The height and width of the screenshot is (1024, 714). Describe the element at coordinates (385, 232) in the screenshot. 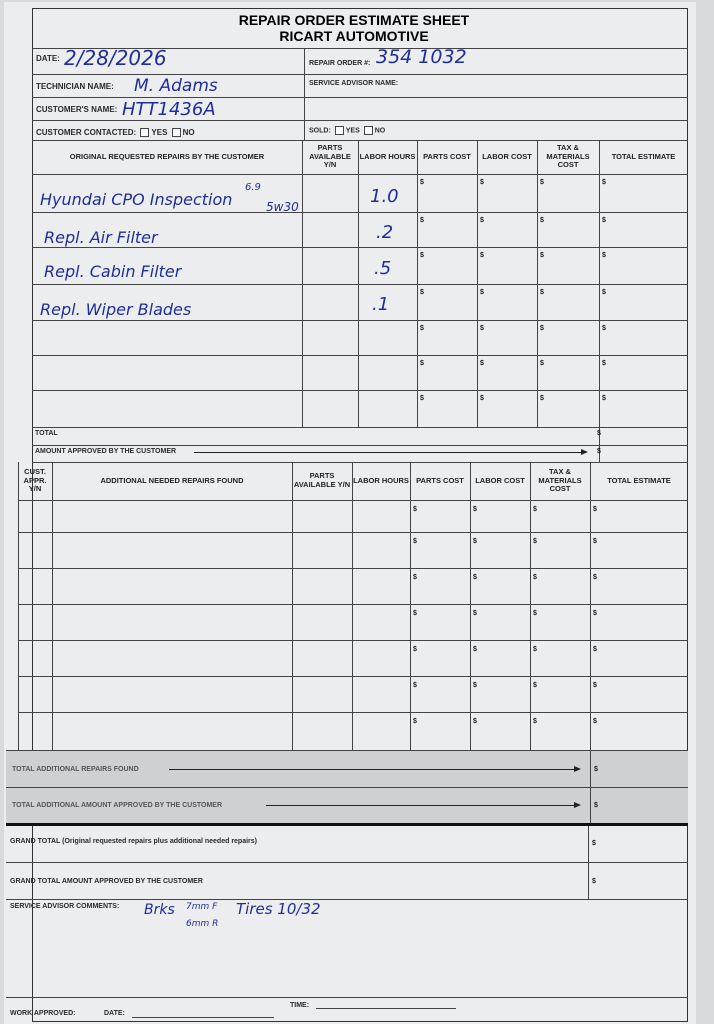

I see `labor-hours-2: .2` at that location.